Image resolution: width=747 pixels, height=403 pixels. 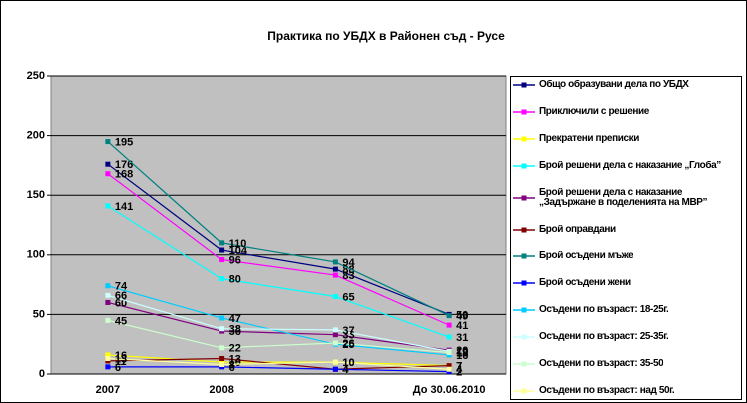 What do you see at coordinates (348, 263) in the screenshot?
I see `data-label: 94` at bounding box center [348, 263].